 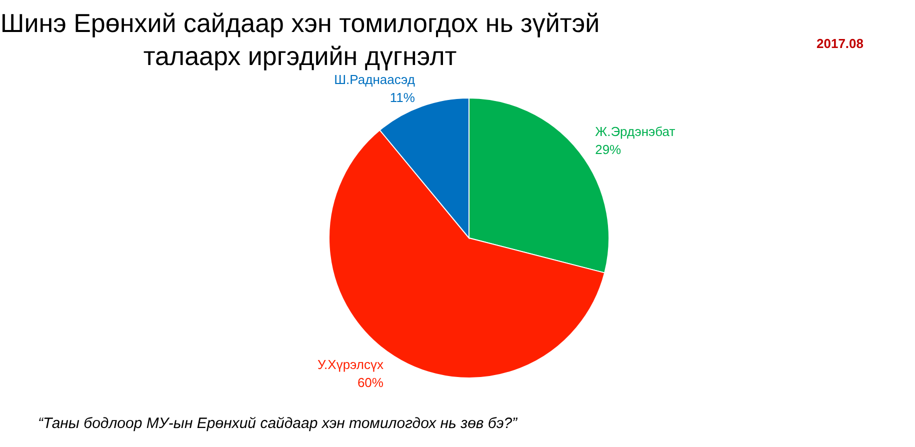 What do you see at coordinates (635, 132) in the screenshot?
I see `slice-label: Ж.Эрдэнэбат` at bounding box center [635, 132].